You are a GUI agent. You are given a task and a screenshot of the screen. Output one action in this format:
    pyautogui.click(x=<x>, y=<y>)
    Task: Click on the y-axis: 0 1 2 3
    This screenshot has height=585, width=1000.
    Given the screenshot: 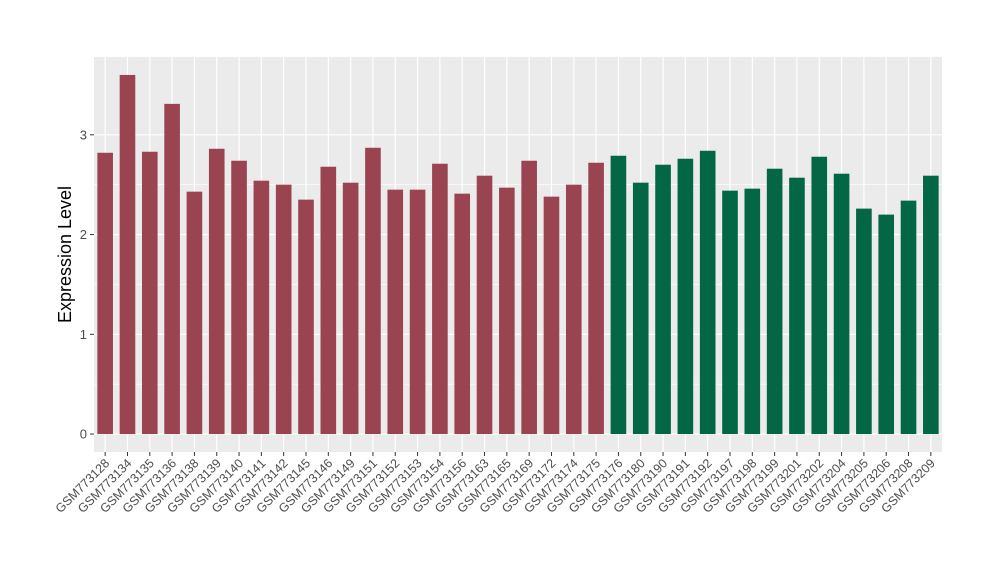 What is the action you would take?
    pyautogui.click(x=87, y=284)
    